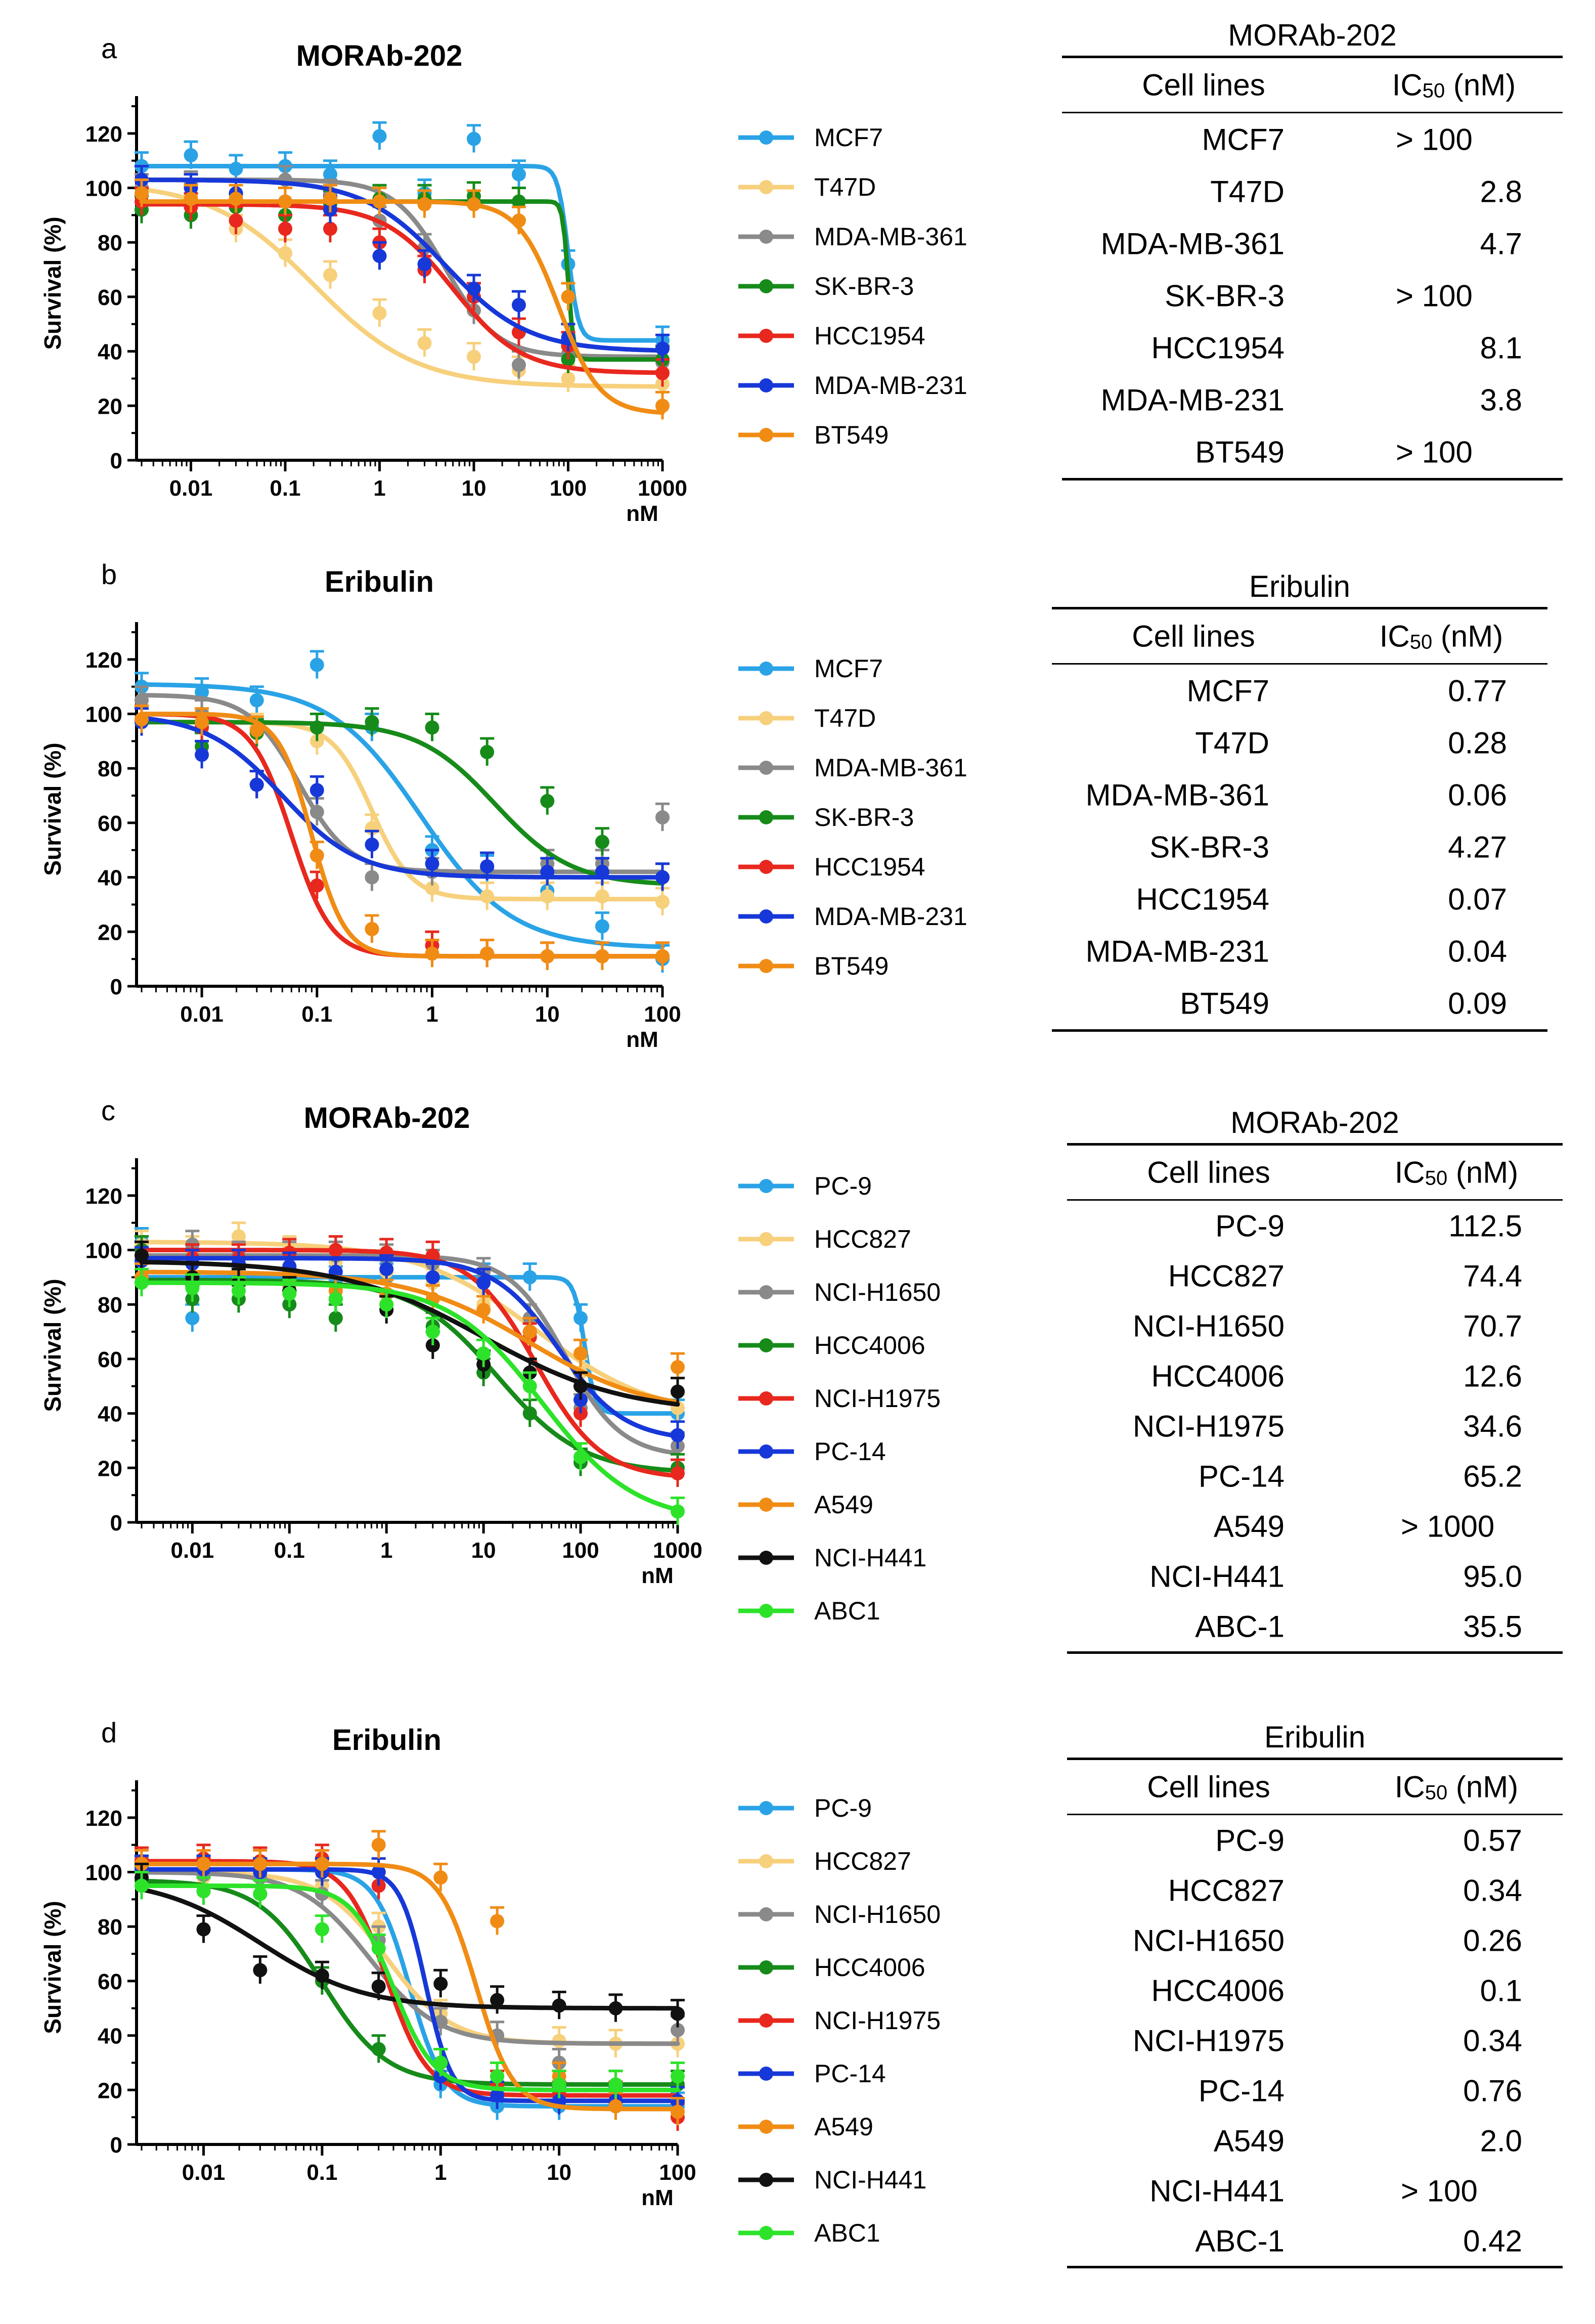 The width and height of the screenshot is (1595, 2324). What do you see at coordinates (1315, 1326) in the screenshot?
I see `table-row: NCI-H1650 70.7` at bounding box center [1315, 1326].